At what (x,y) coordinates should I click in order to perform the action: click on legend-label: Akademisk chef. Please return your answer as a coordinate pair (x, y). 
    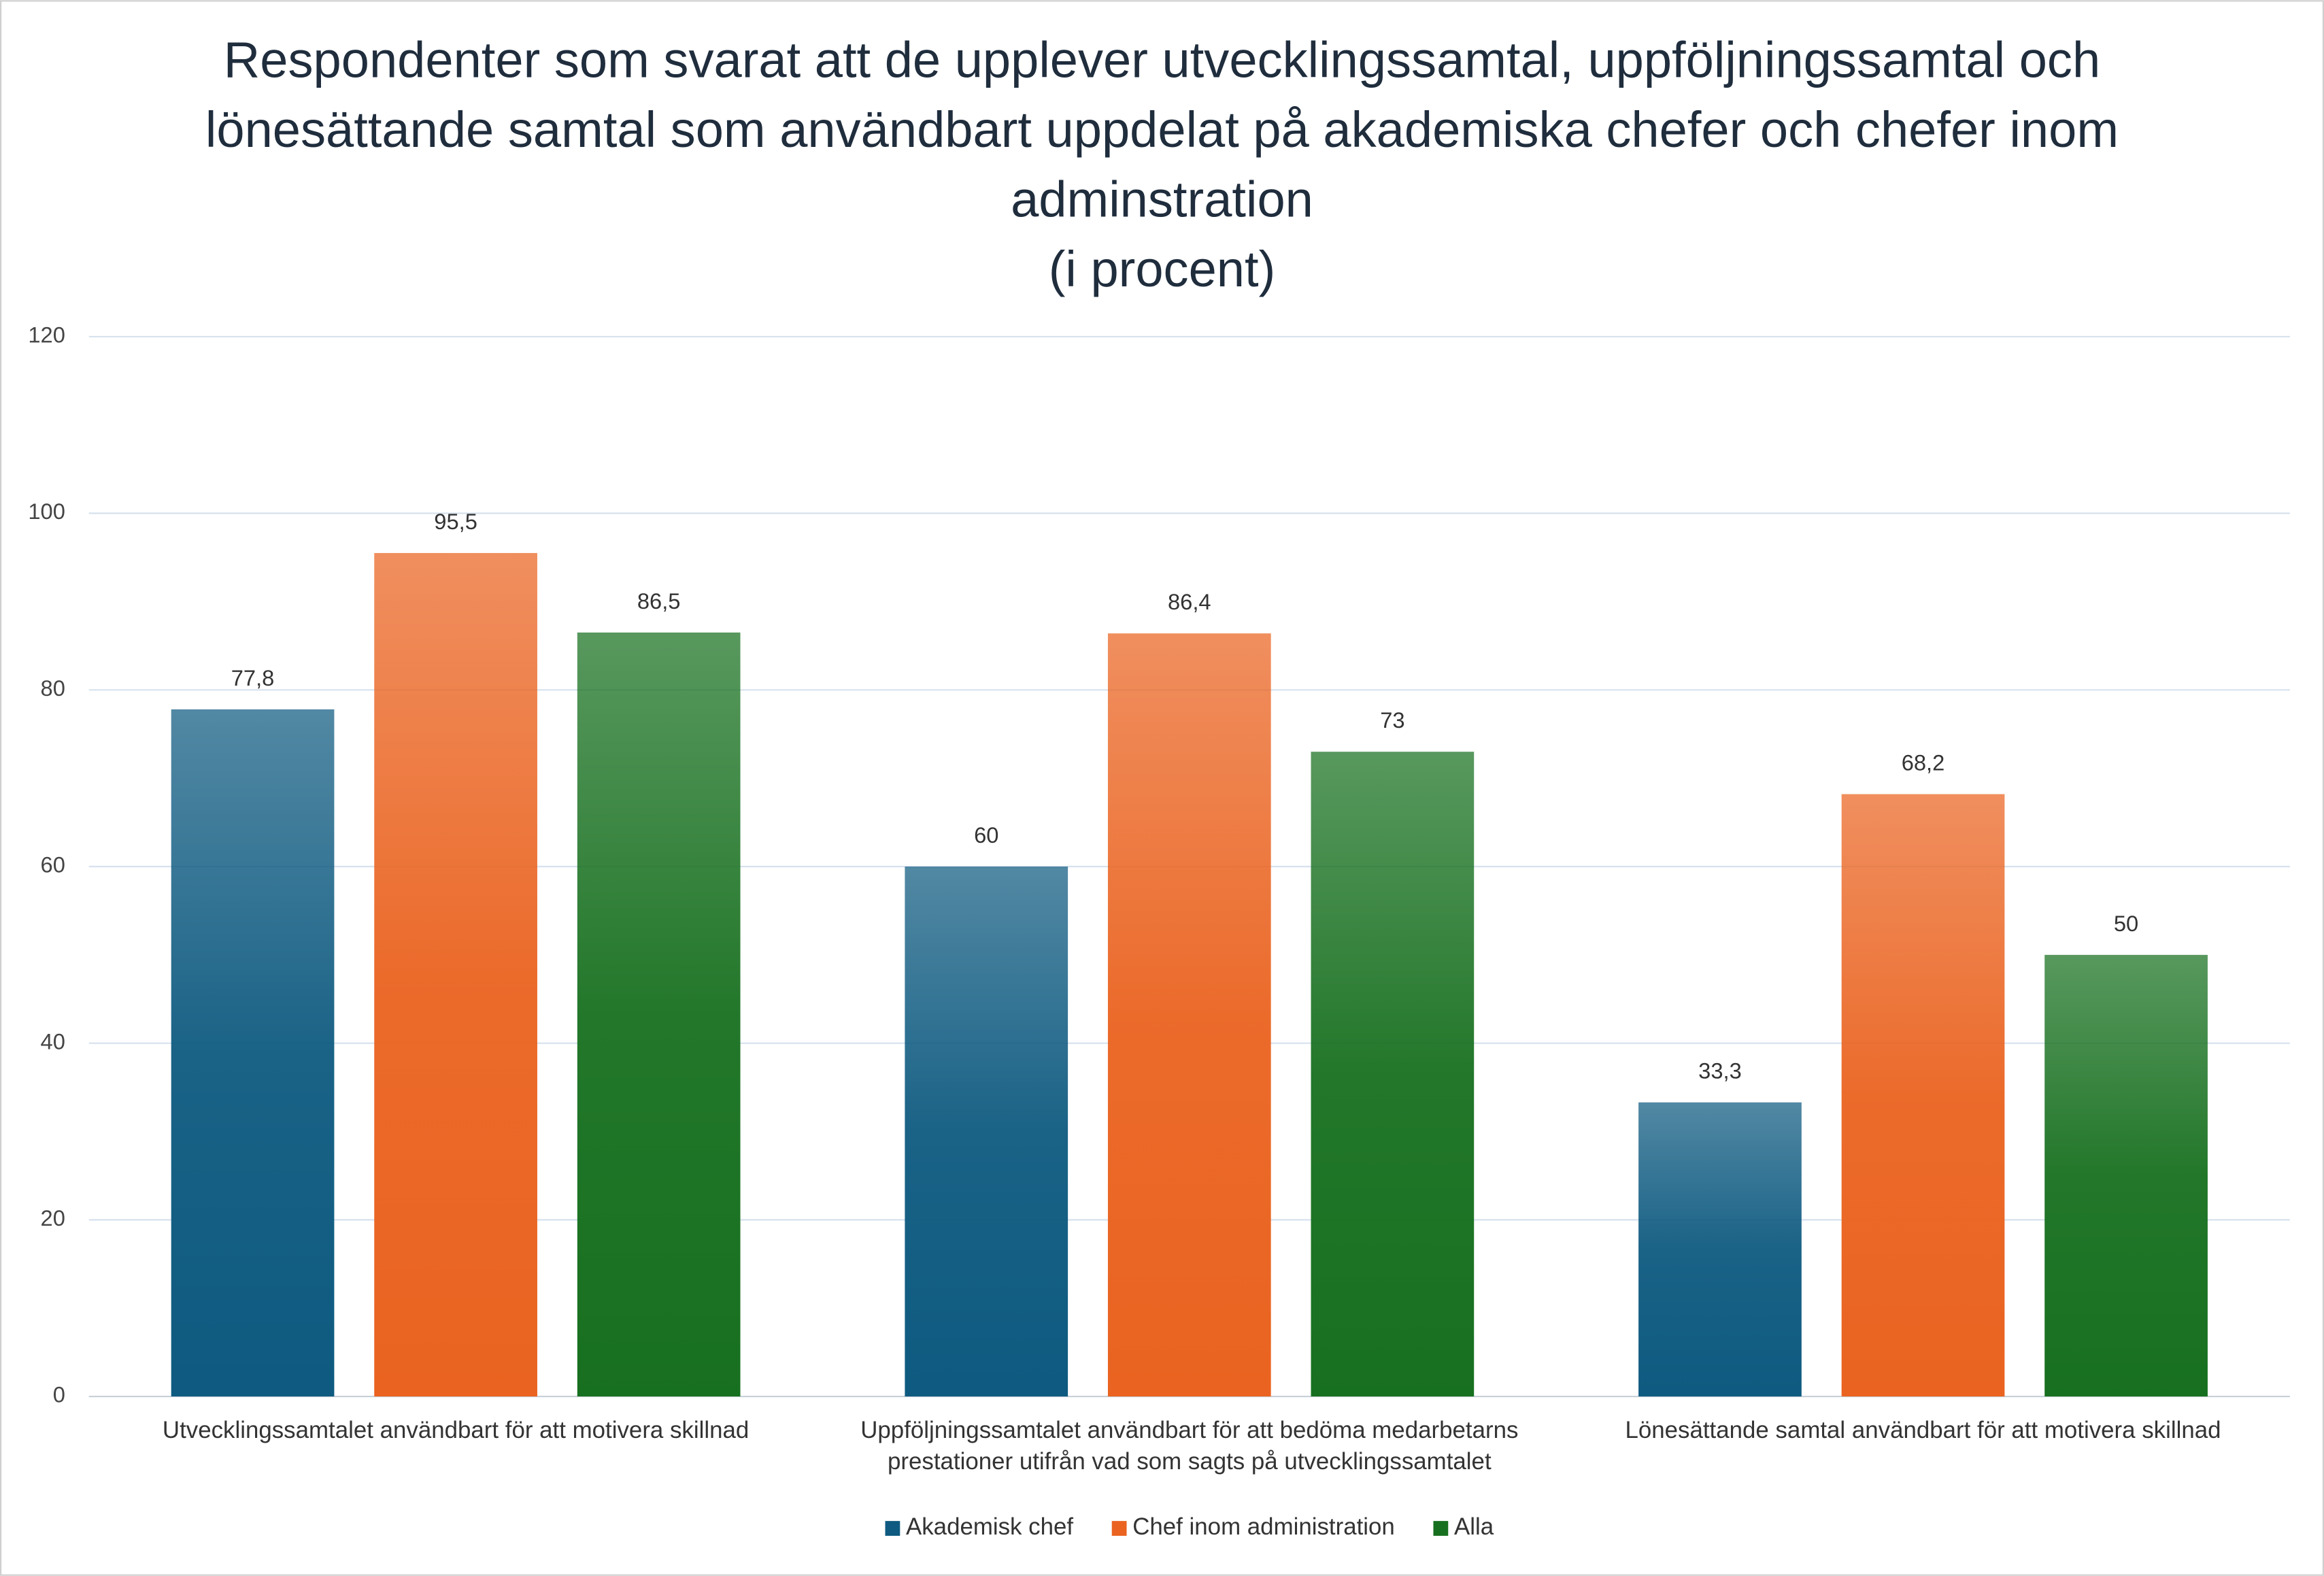
    Looking at the image, I should click on (989, 1526).